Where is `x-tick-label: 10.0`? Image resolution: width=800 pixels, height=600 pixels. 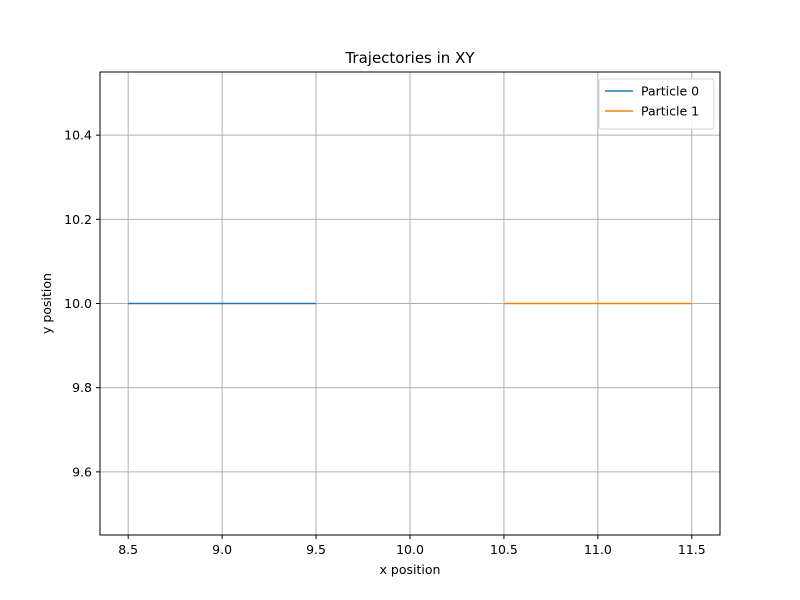
x-tick-label: 10.0 is located at coordinates (410, 549).